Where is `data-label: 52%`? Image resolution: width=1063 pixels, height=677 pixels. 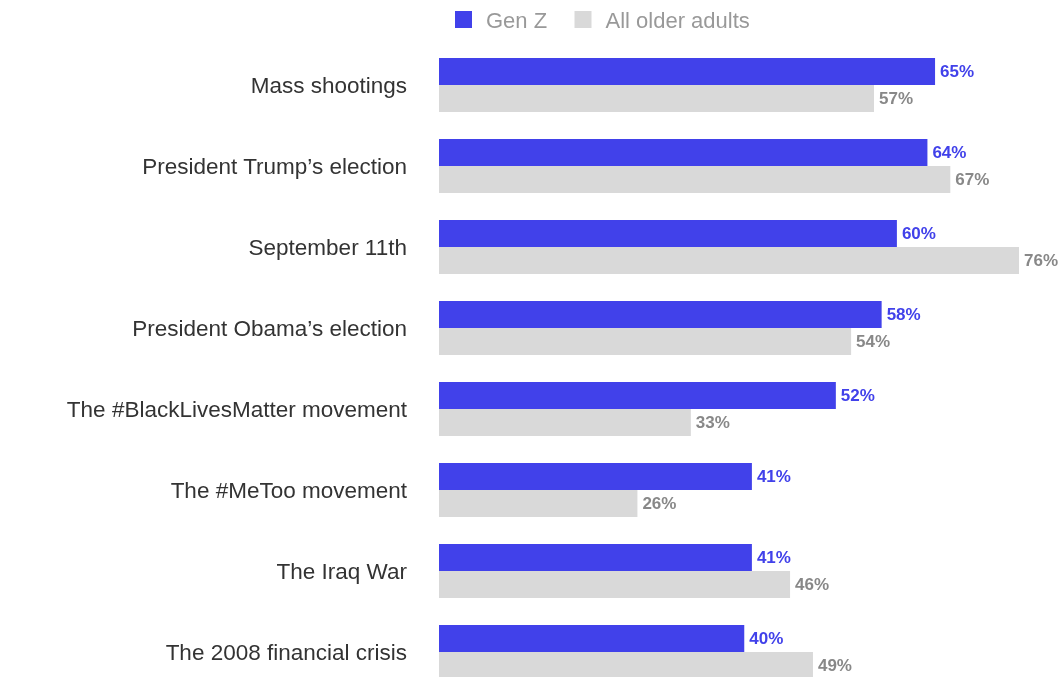 data-label: 52% is located at coordinates (857, 396).